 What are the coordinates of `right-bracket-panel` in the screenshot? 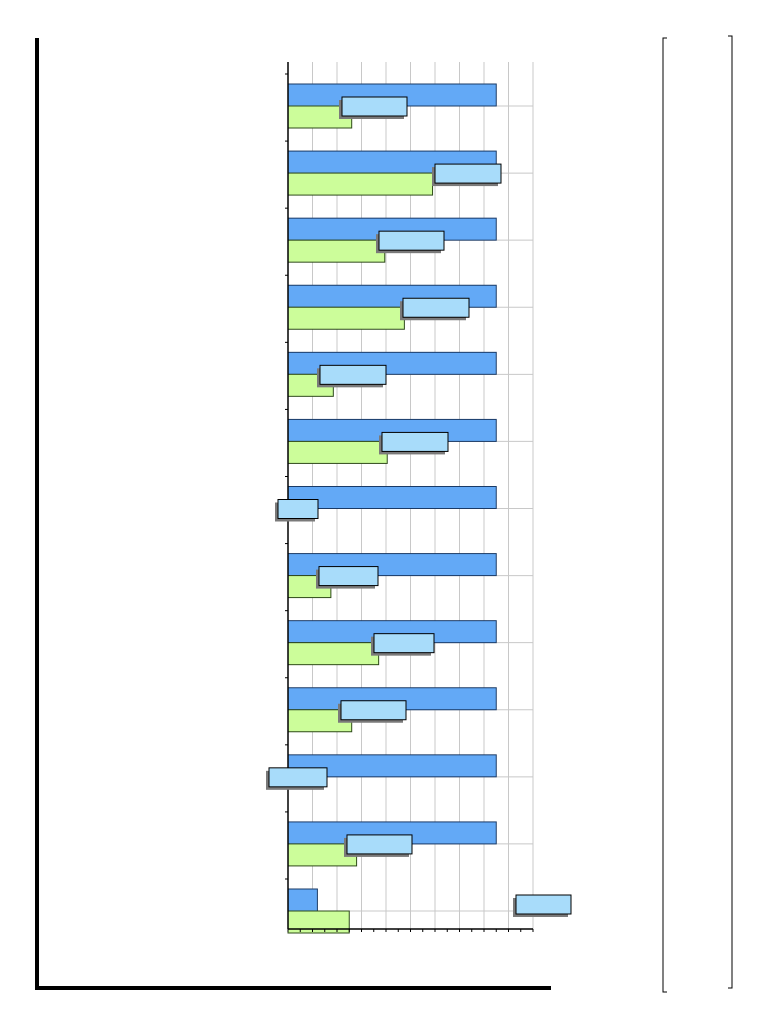 It's located at (697, 514).